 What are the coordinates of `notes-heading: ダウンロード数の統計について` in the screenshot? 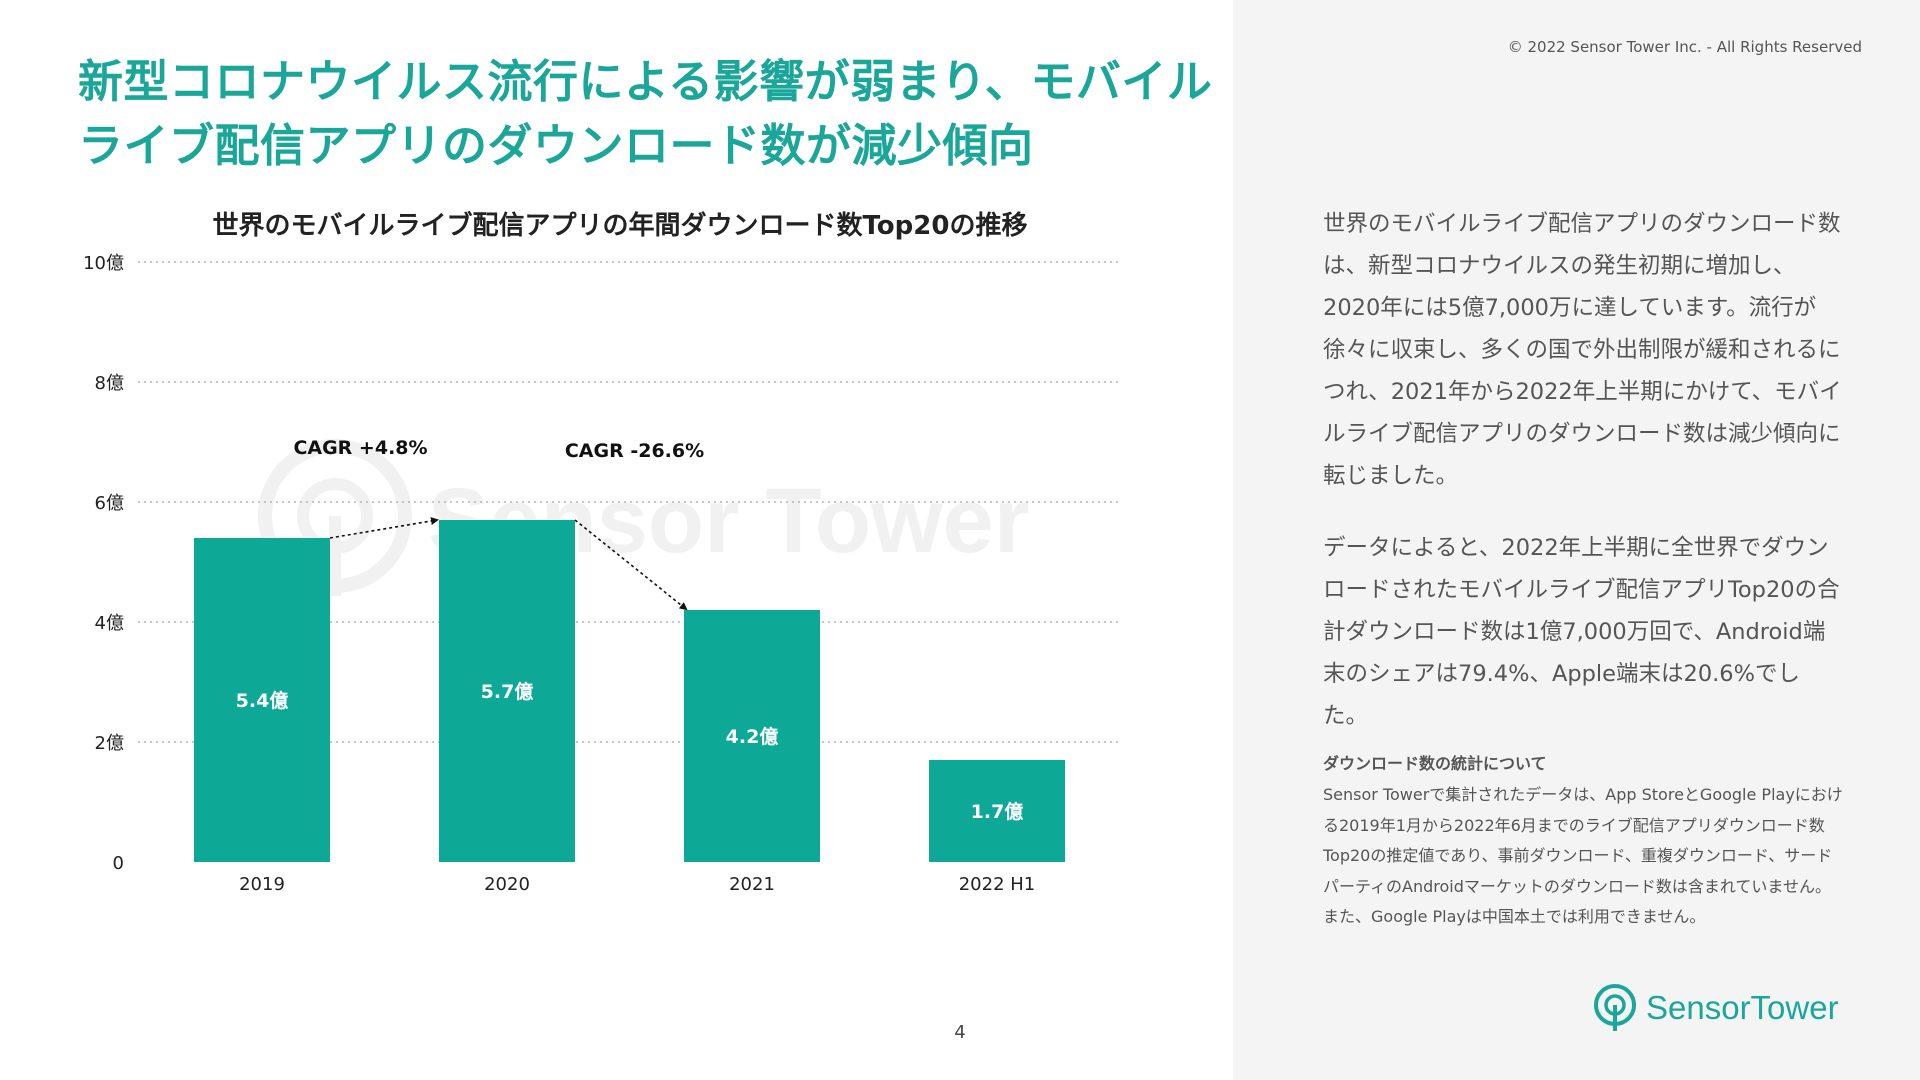 It's located at (1435, 763).